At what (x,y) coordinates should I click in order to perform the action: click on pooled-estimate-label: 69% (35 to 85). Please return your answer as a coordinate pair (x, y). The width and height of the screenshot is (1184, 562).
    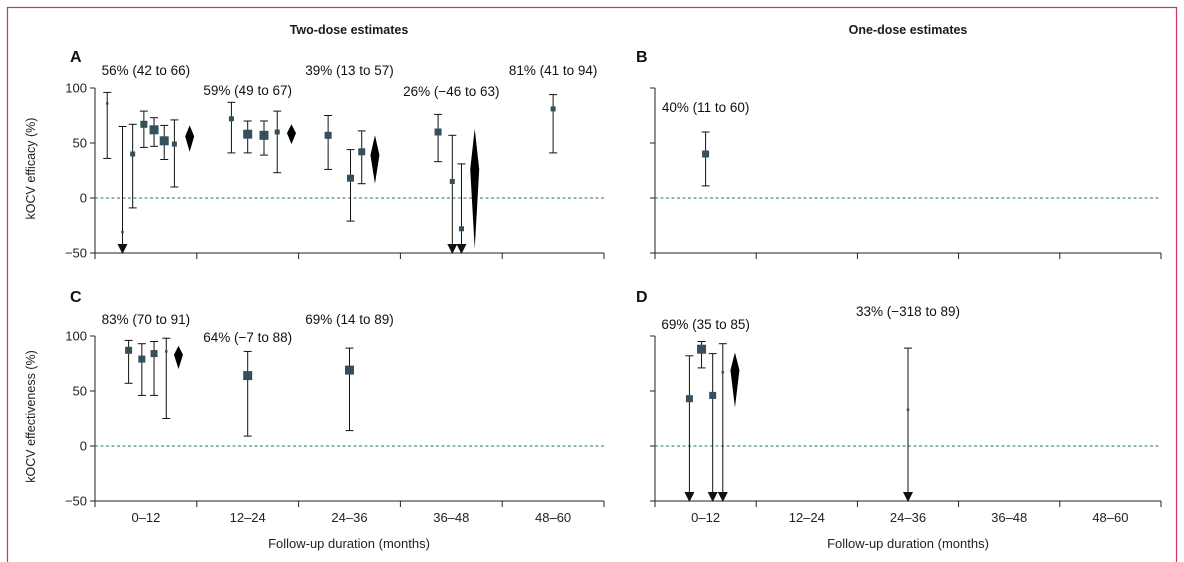
    Looking at the image, I should click on (705, 324).